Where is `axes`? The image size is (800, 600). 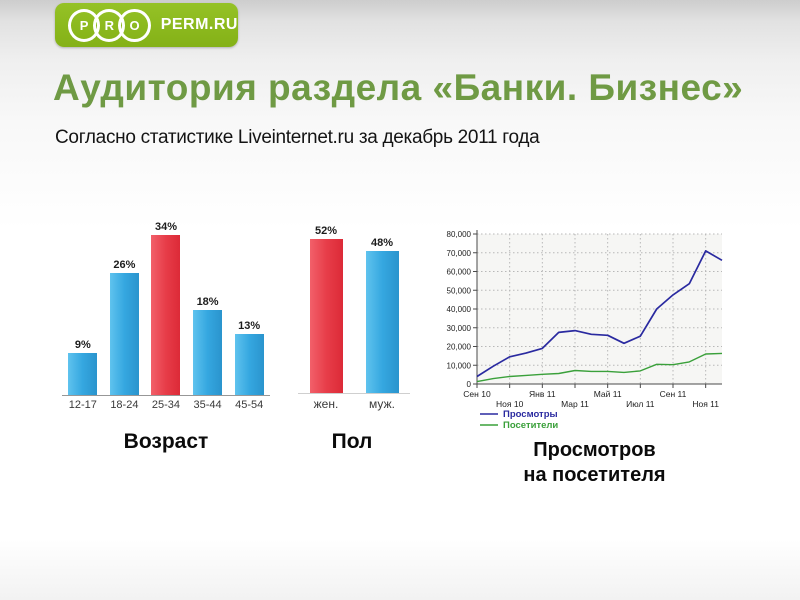 axes is located at coordinates (597, 309).